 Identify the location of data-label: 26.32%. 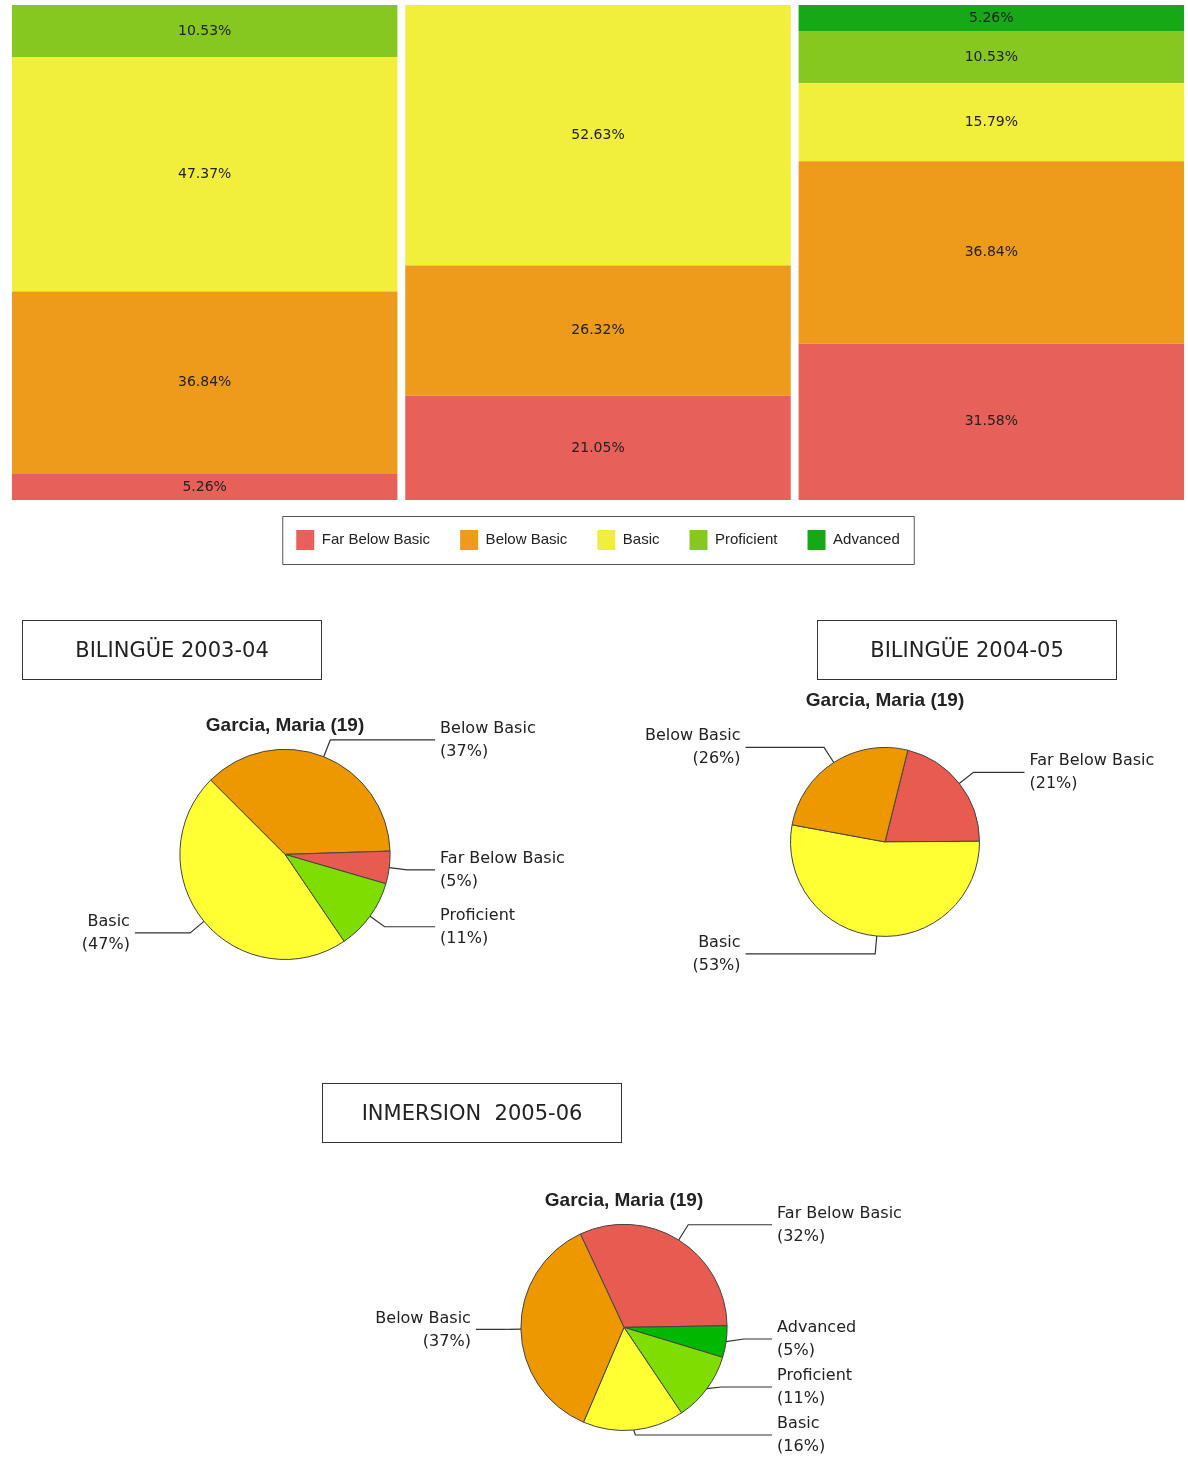
(598, 329).